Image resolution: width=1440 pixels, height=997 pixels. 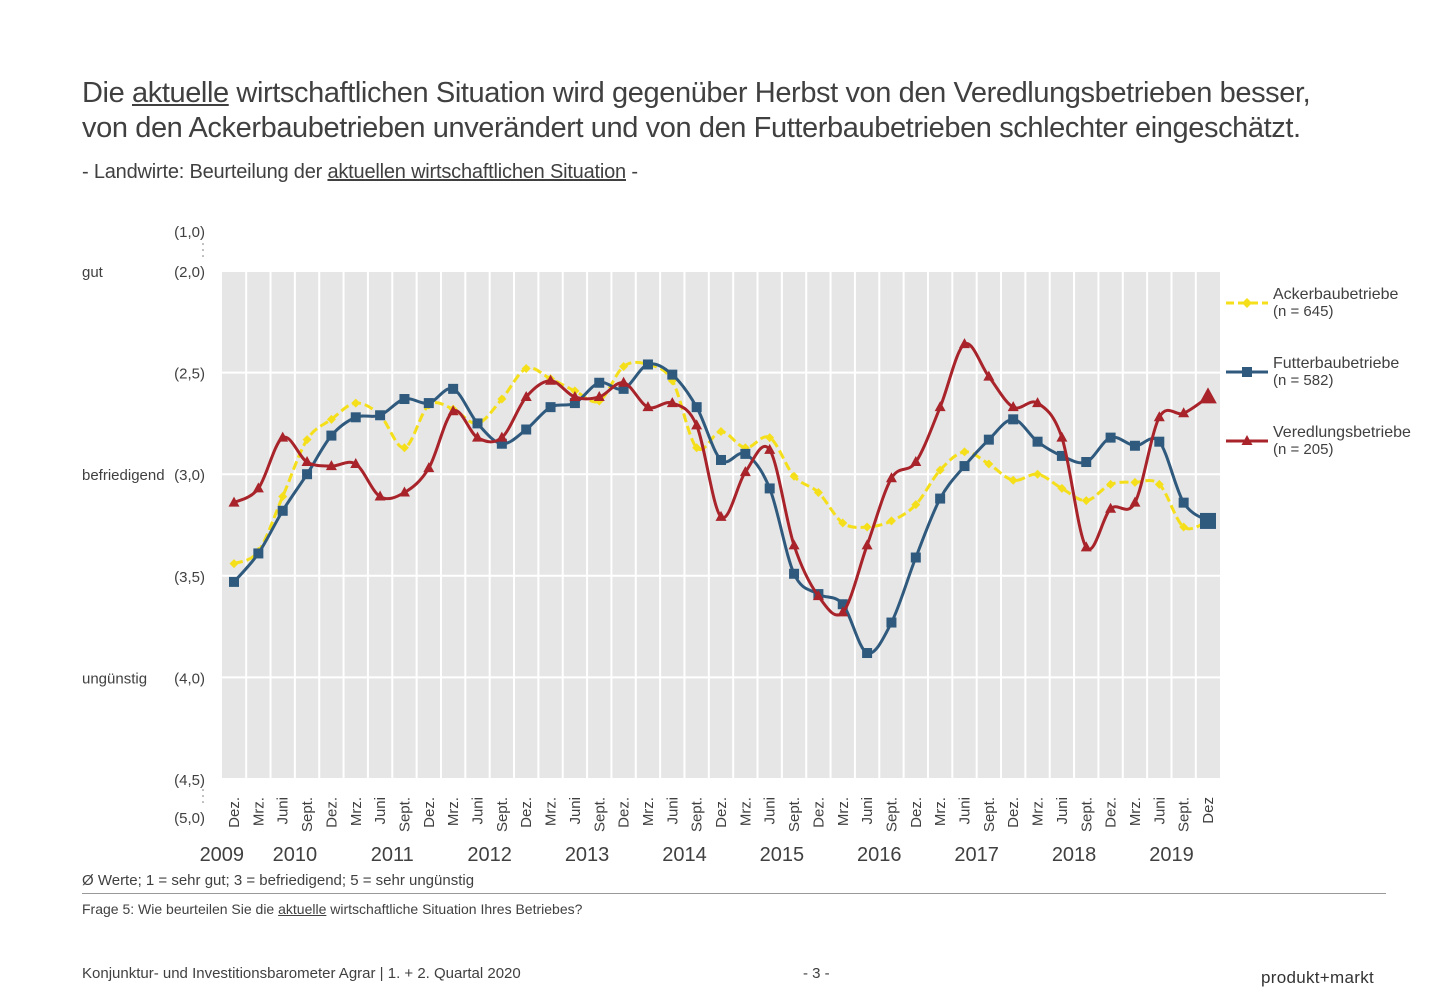 What do you see at coordinates (1247, 440) in the screenshot?
I see `legend-marker` at bounding box center [1247, 440].